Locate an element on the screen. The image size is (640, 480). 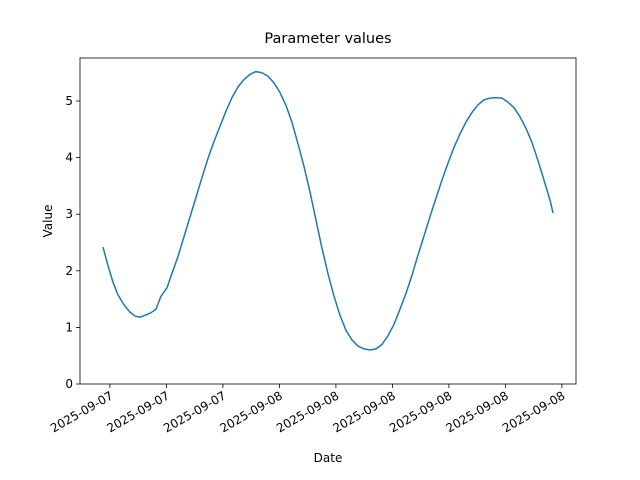
x-axis-label: Date is located at coordinates (328, 458).